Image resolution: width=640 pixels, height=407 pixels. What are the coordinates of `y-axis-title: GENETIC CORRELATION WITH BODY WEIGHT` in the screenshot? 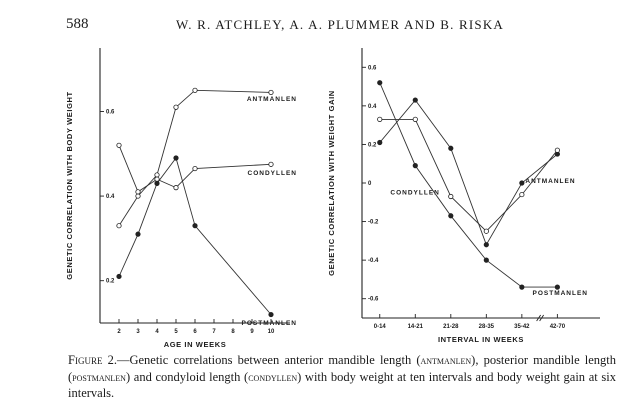 It's located at (69, 185).